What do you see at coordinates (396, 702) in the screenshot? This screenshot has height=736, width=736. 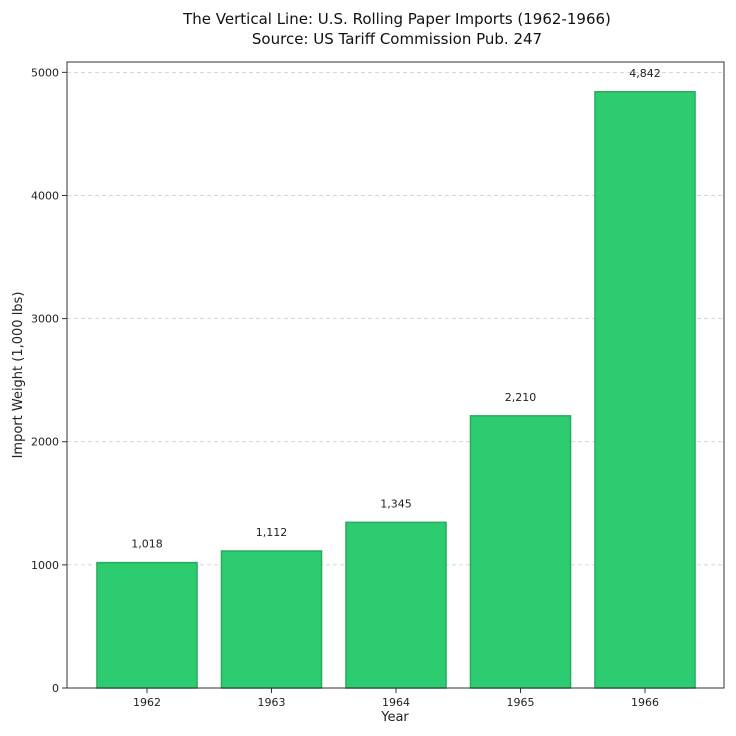 I see `x-tick-label: 1964` at bounding box center [396, 702].